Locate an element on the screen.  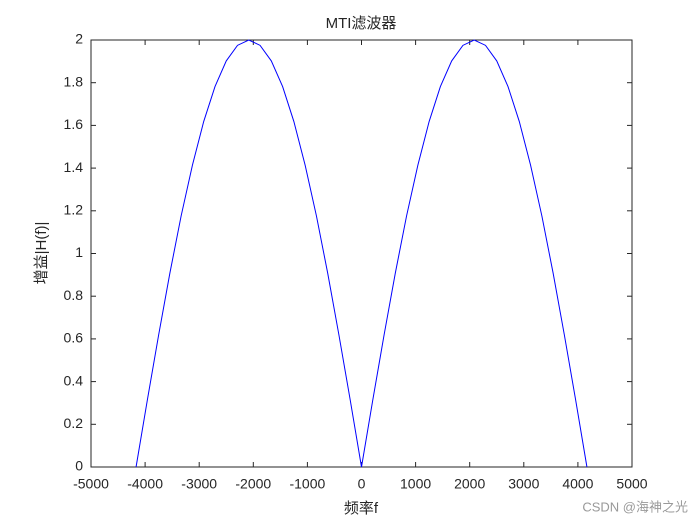
x-tick-label: 4000 is located at coordinates (577, 484).